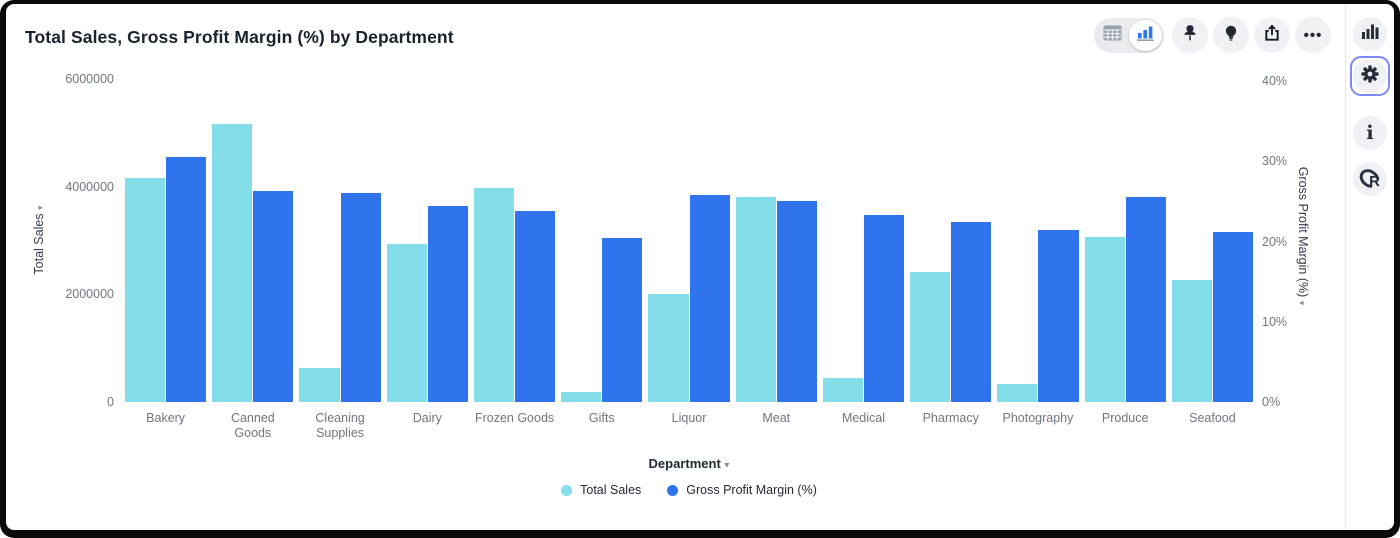 This screenshot has width=1400, height=538. Describe the element at coordinates (319, 385) in the screenshot. I see `bar-total-sales-cleaning-supplies` at that location.